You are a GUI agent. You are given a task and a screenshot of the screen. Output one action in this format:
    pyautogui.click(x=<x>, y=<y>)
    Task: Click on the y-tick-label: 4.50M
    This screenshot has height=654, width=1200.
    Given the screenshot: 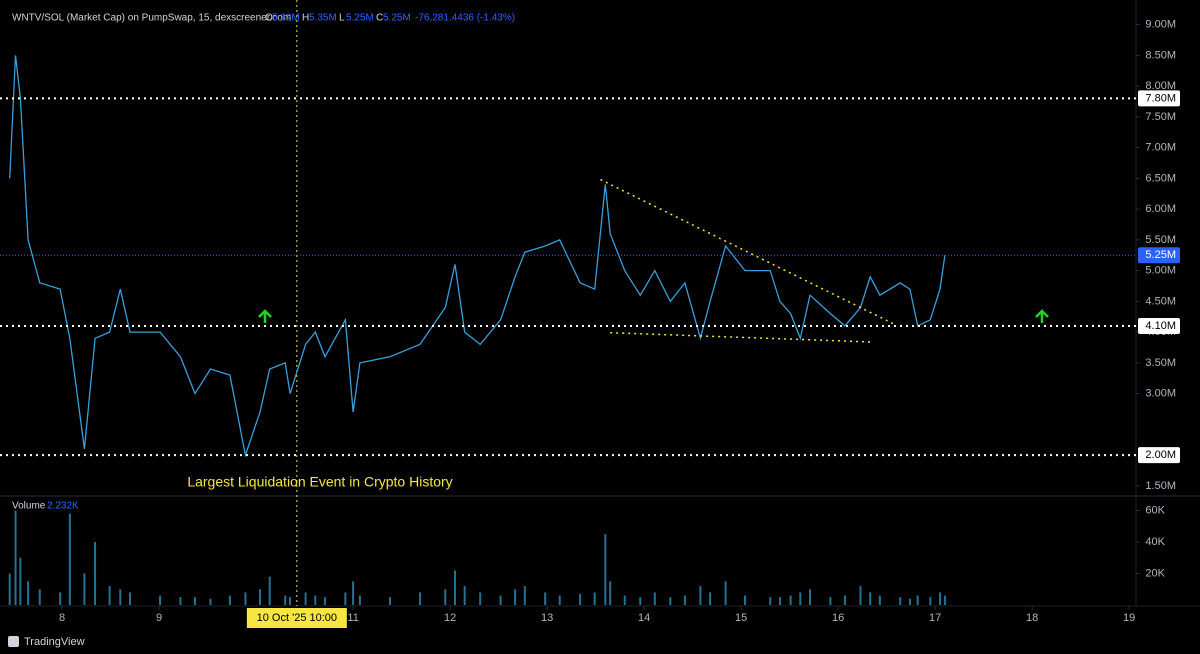 What is the action you would take?
    pyautogui.click(x=1160, y=301)
    